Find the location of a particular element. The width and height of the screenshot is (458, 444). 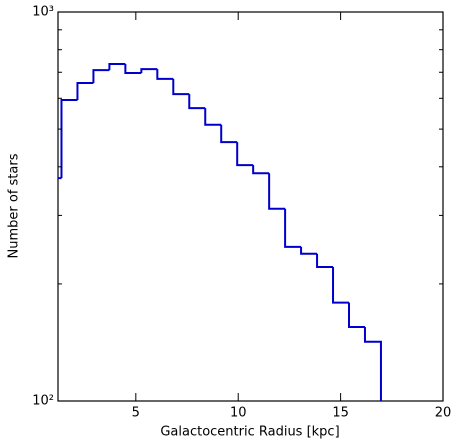

x-tick-label: 20 is located at coordinates (443, 413).